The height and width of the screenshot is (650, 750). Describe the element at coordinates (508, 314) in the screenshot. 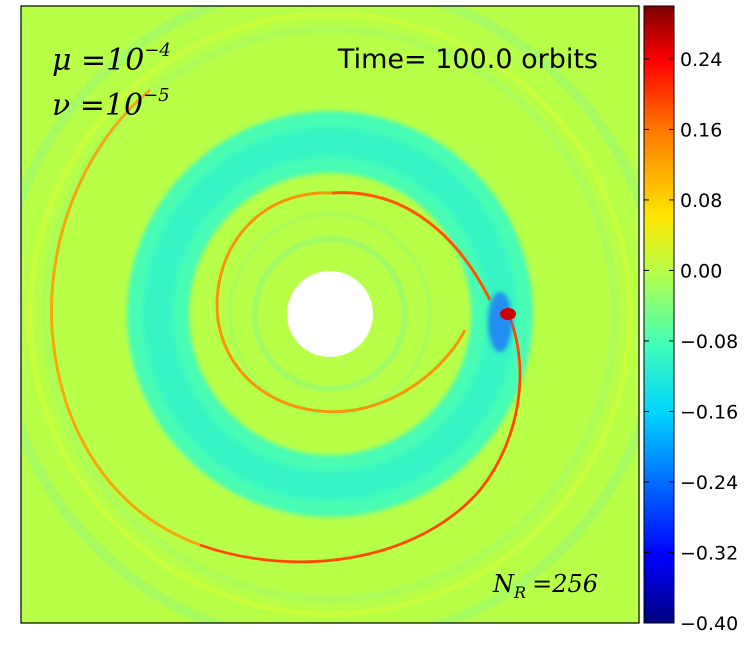

I see `planet-marker` at that location.